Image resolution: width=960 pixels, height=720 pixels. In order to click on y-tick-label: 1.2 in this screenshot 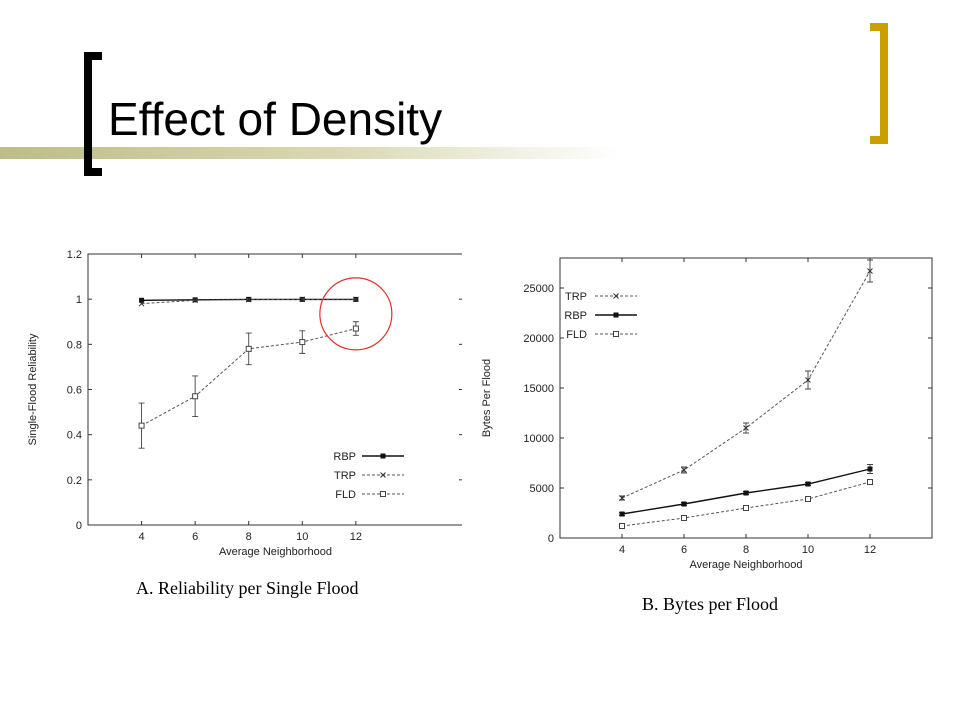, I will do `click(74, 255)`.